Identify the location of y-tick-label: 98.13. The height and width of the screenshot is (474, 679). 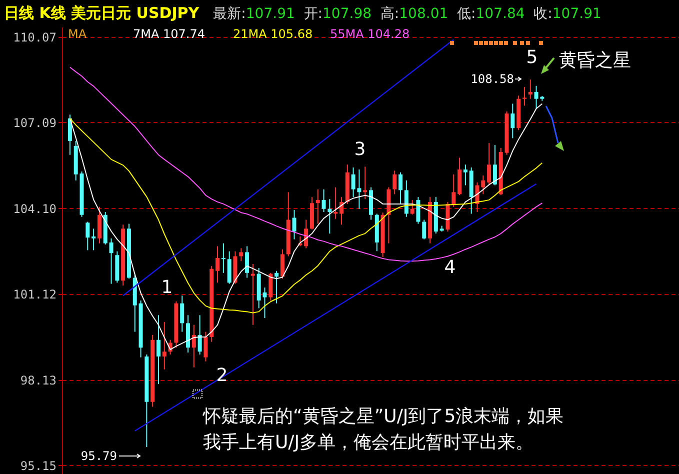
(38, 380).